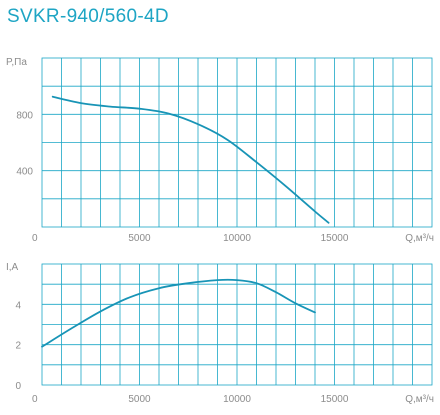 This screenshot has width=440, height=415. What do you see at coordinates (178, 313) in the screenshot?
I see `current-curve` at bounding box center [178, 313].